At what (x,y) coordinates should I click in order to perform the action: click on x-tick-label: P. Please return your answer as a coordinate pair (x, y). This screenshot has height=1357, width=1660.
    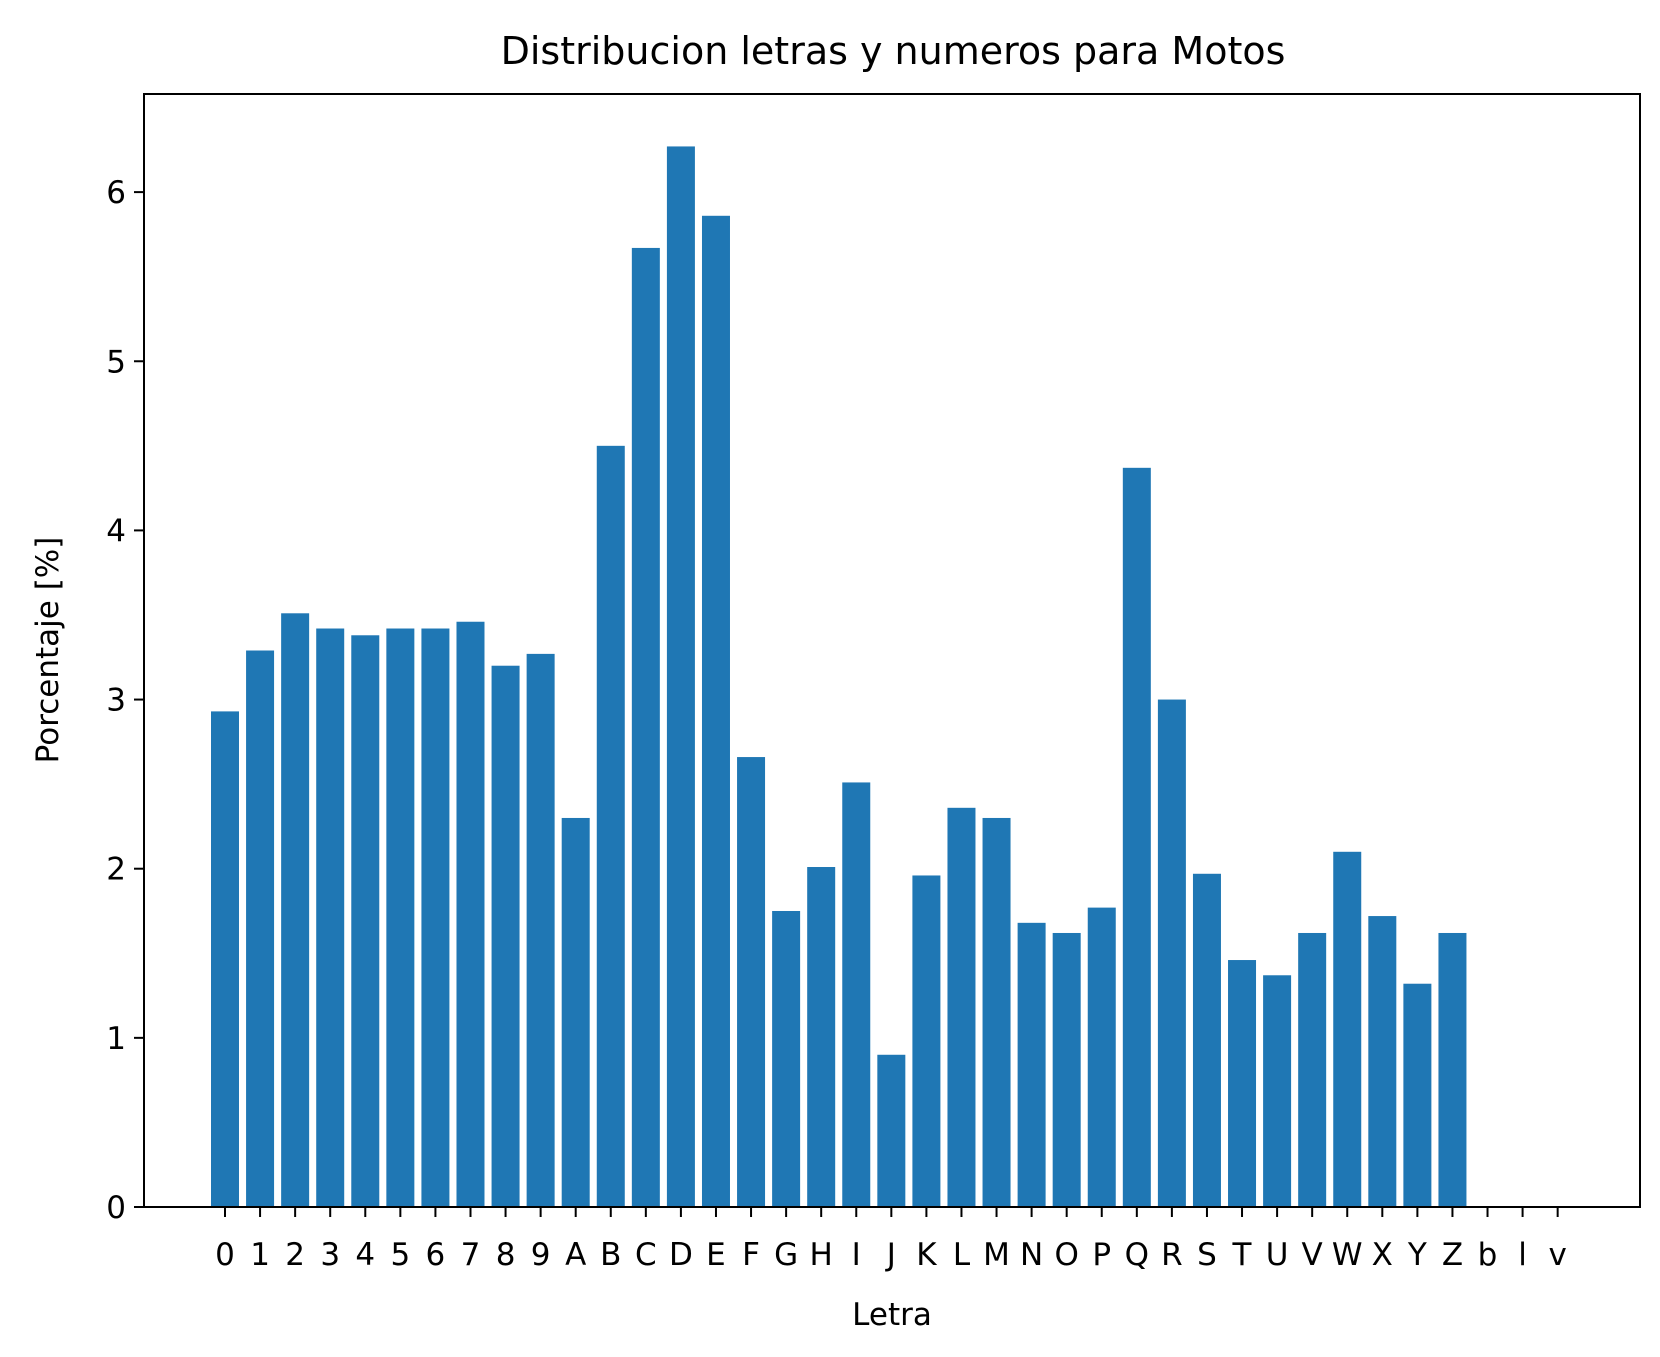
    Looking at the image, I should click on (1101, 1255).